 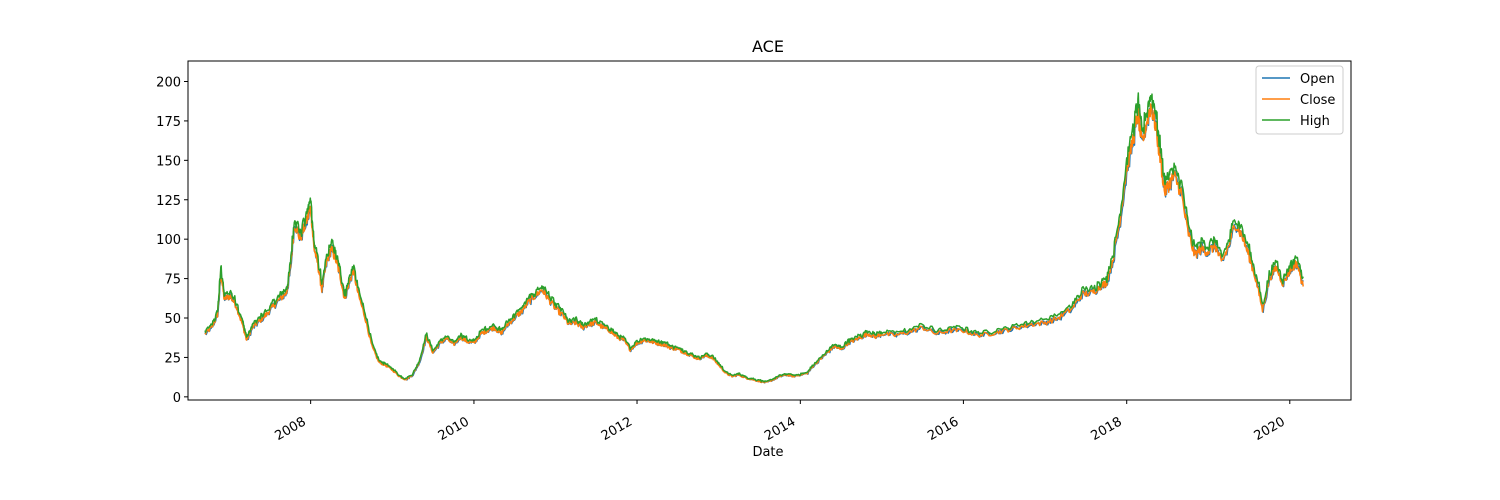 I want to click on x-tick-label: 2020, so click(x=1270, y=429).